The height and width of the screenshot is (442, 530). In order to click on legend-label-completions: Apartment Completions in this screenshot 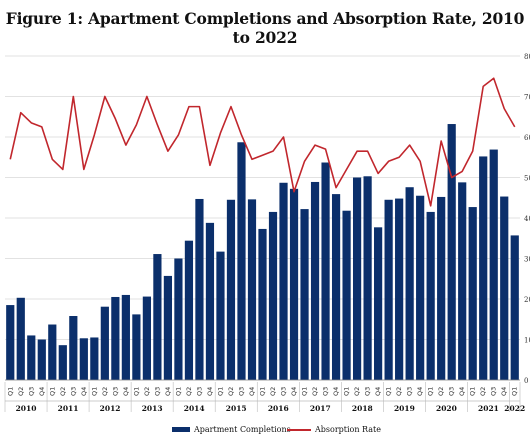, I will do `click(242, 429)`.